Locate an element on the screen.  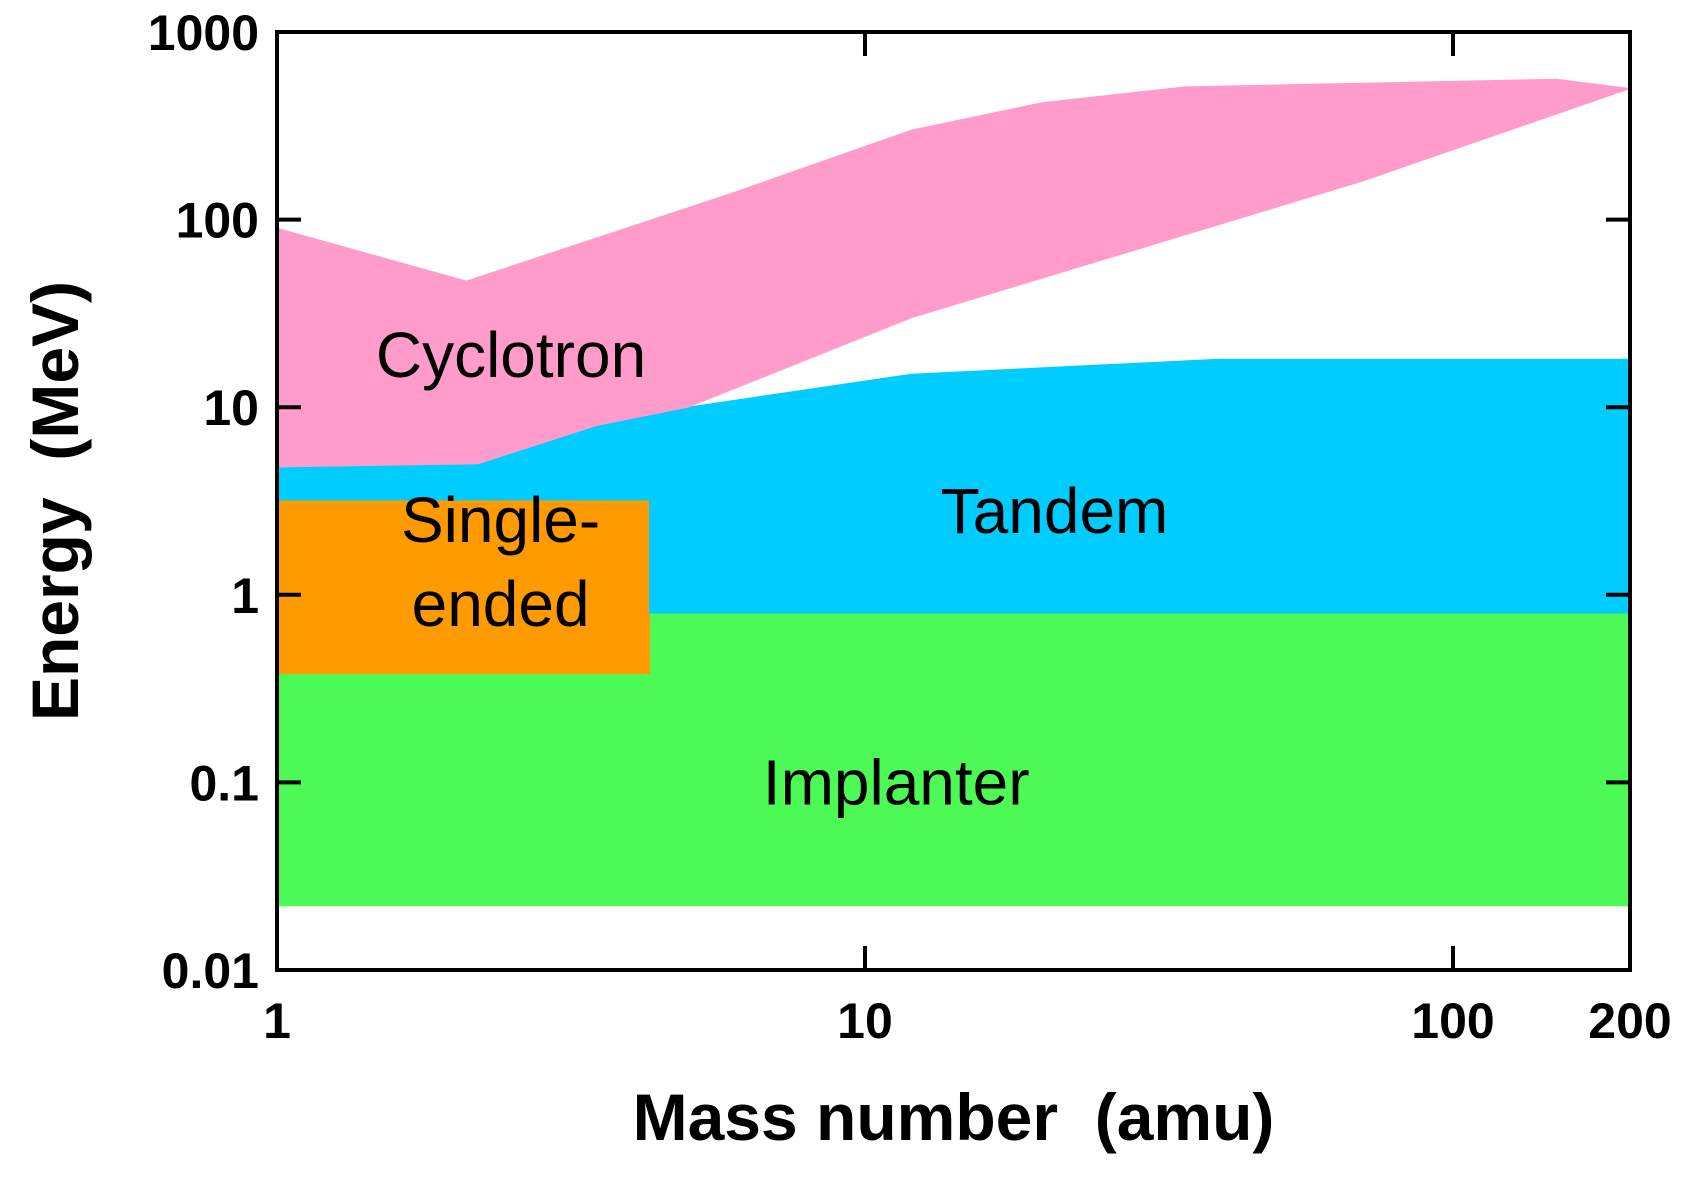
y-tick-label: 10 is located at coordinates (231, 408).